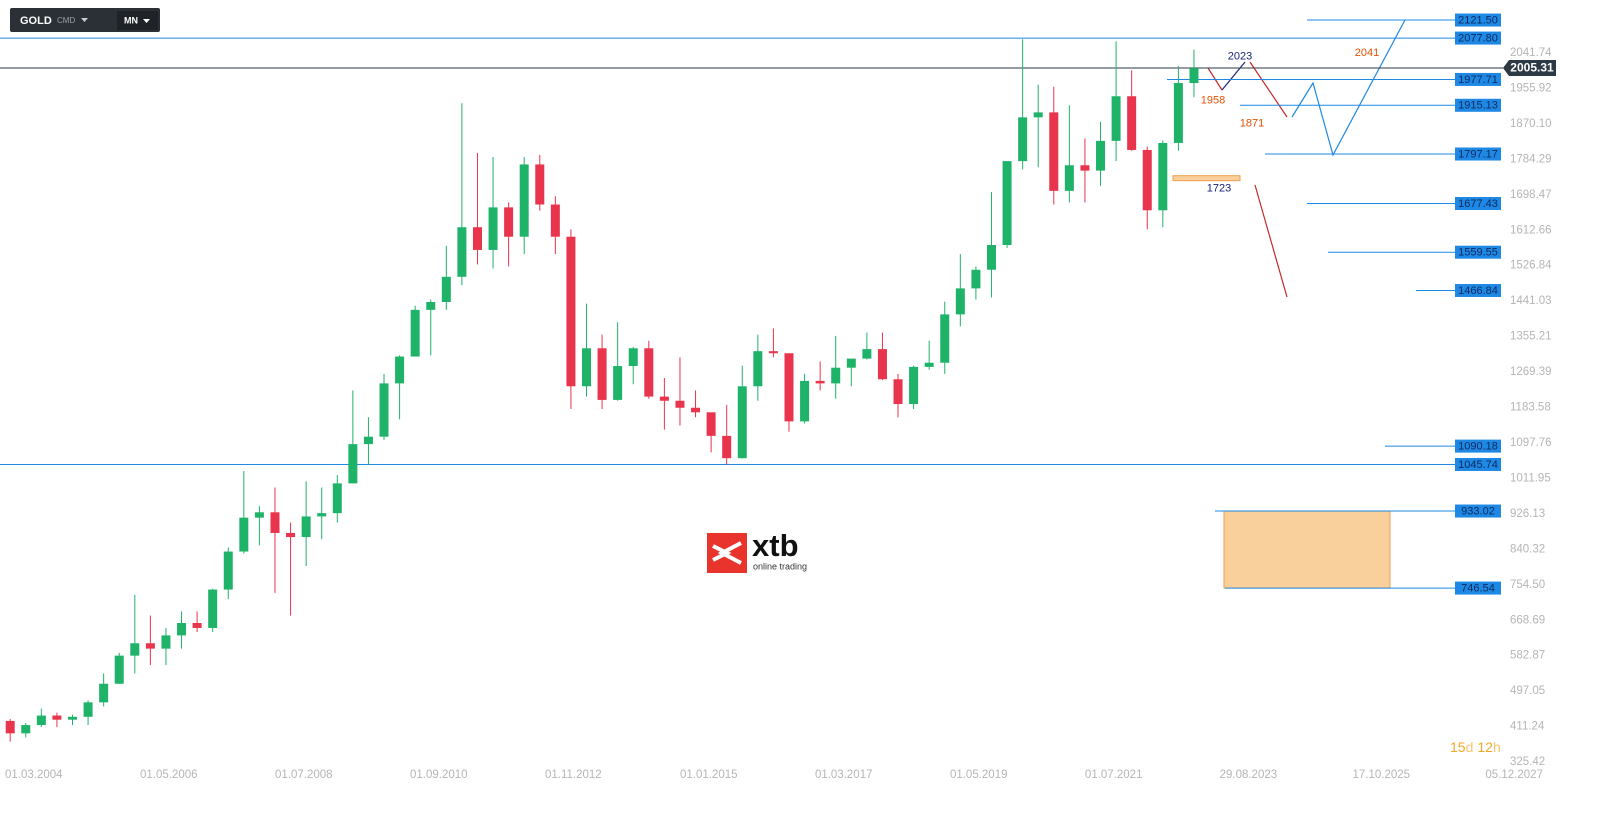 The width and height of the screenshot is (1618, 817). Describe the element at coordinates (573, 775) in the screenshot. I see `x-tick-label: 01.11.2012` at that location.